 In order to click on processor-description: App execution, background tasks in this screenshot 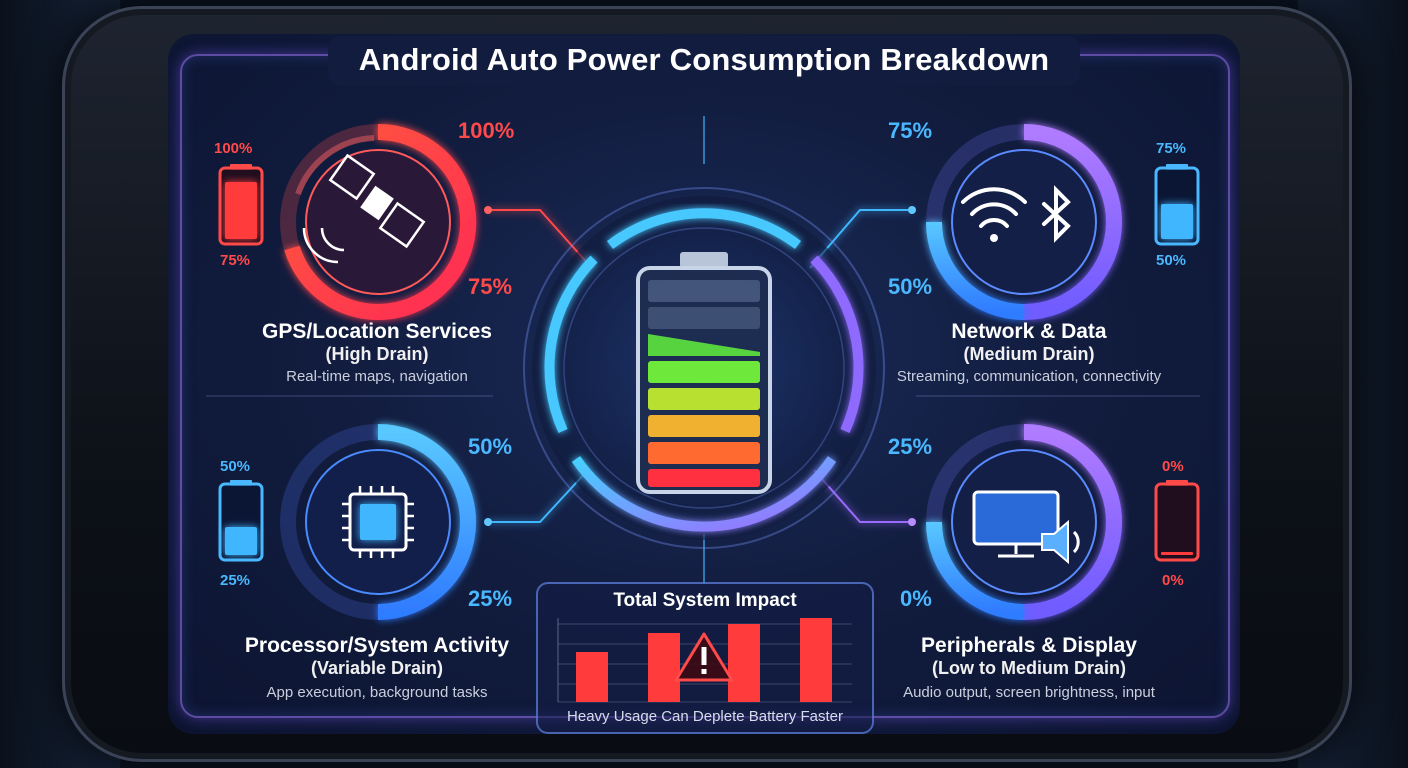, I will do `click(377, 692)`.